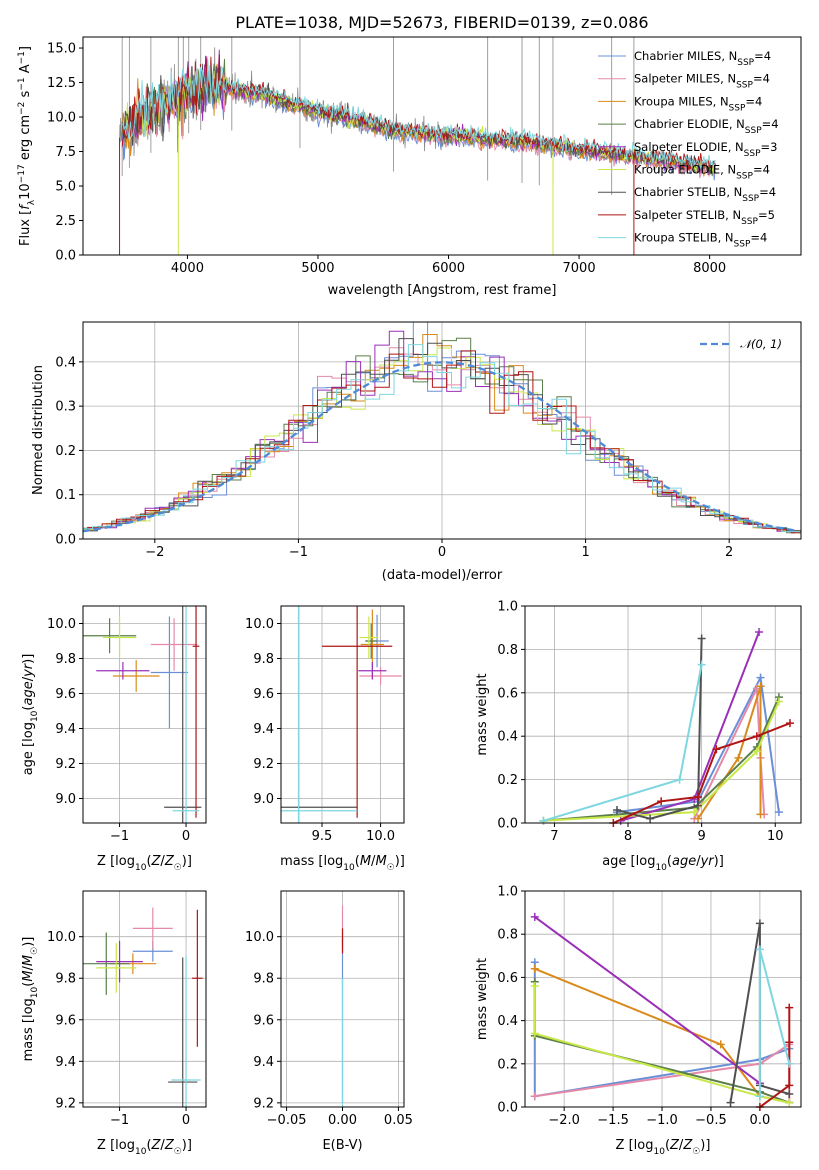 Image resolution: width=819 pixels, height=1170 pixels. Describe the element at coordinates (507, 607) in the screenshot. I see `y-tick-label: 1.0` at that location.